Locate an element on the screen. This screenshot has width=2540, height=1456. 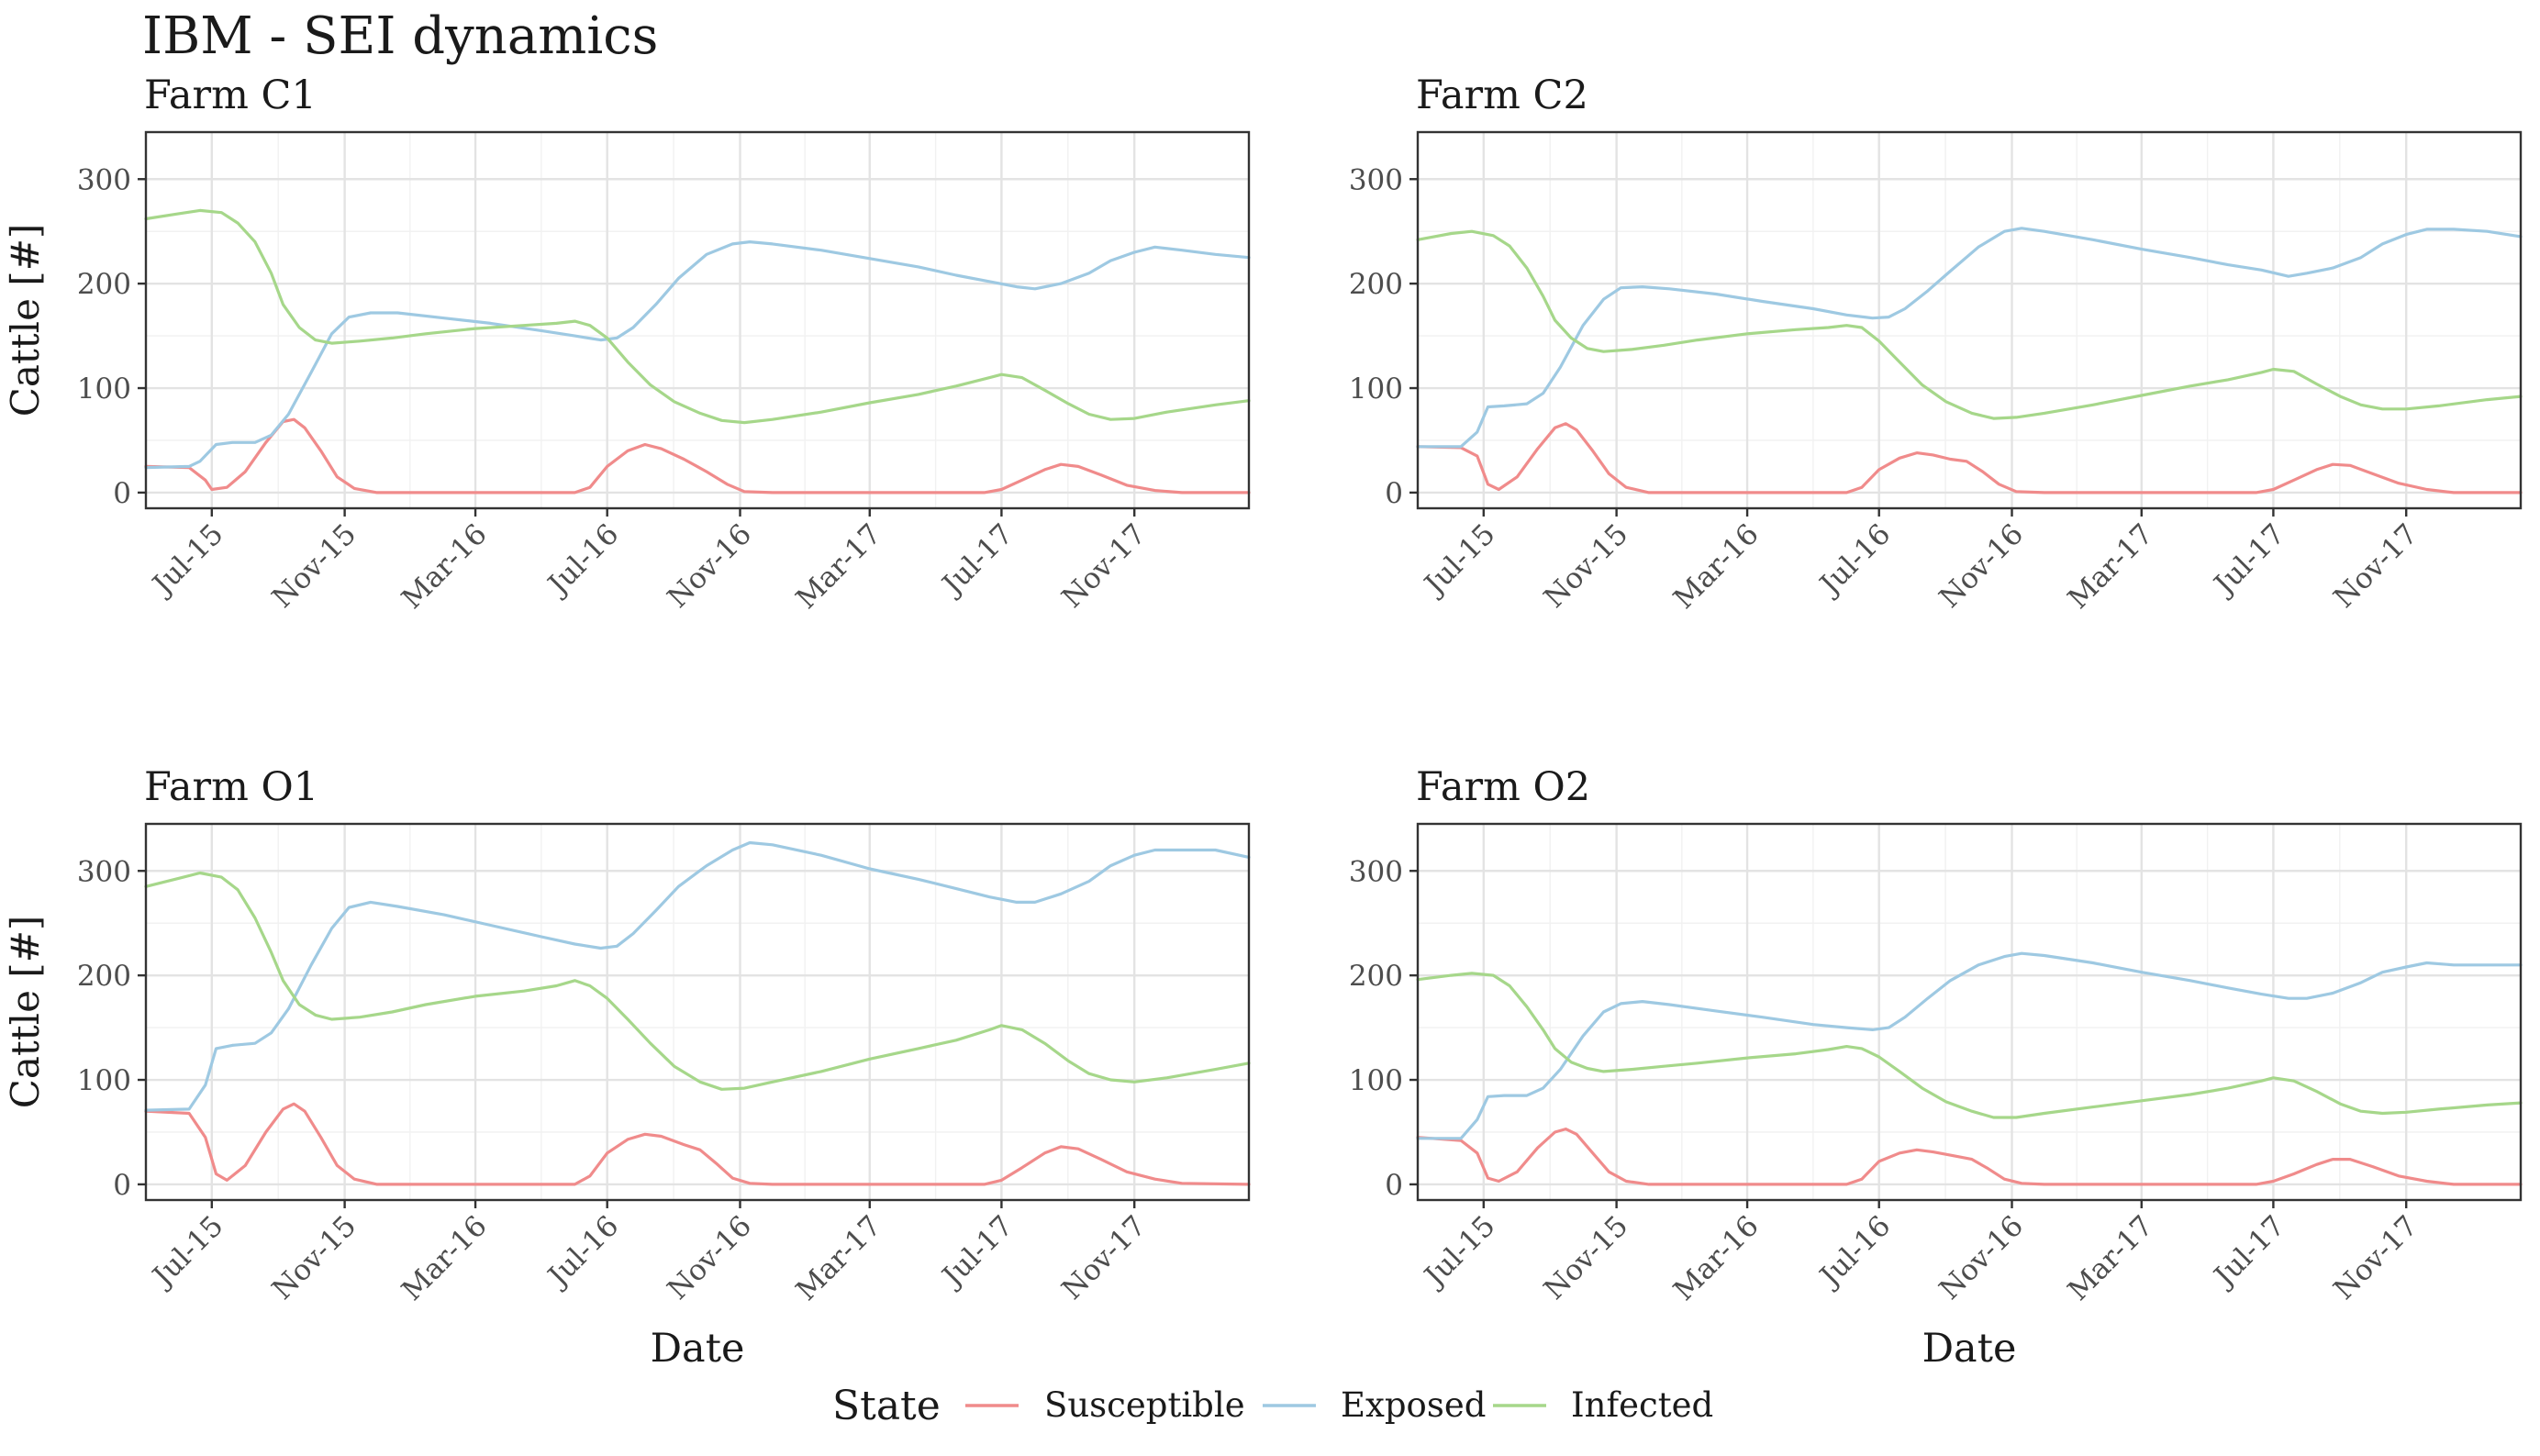
legend-label: Infected is located at coordinates (1642, 1405).